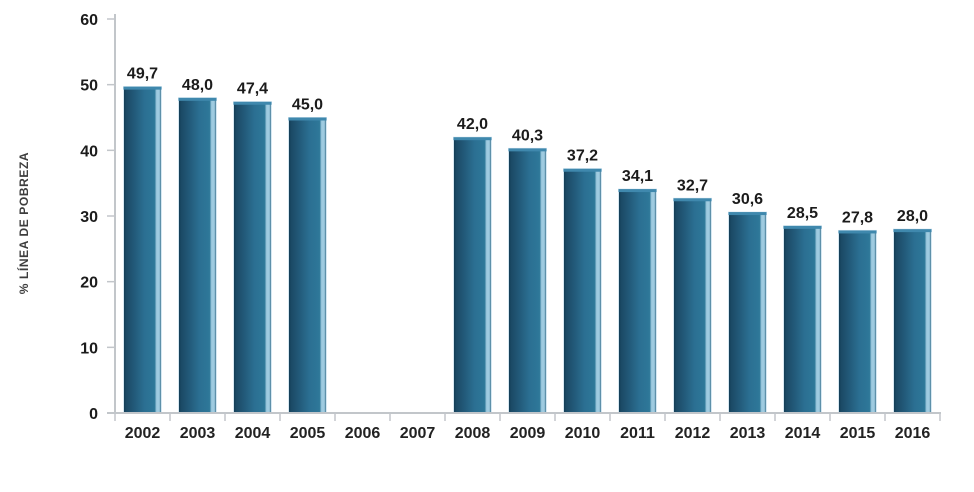 The width and height of the screenshot is (974, 492). I want to click on bar-cap-2016, so click(912, 231).